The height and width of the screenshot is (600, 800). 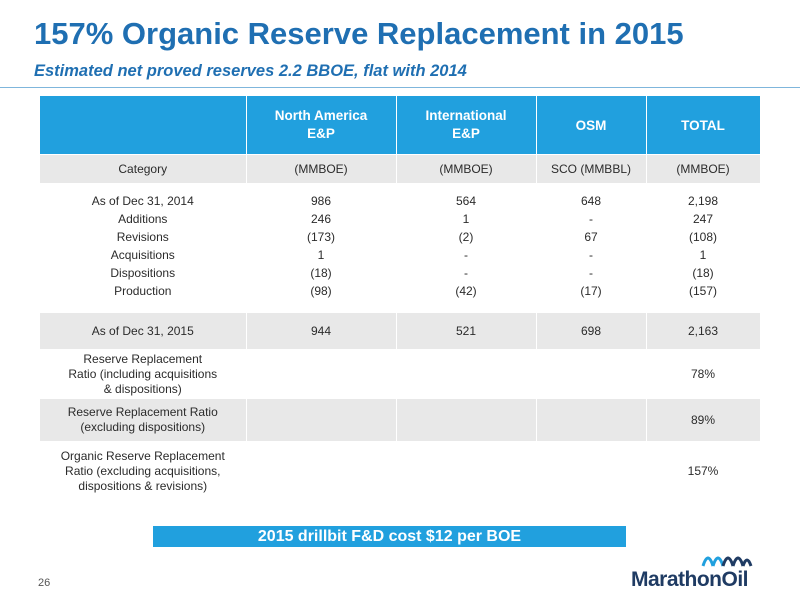 I want to click on table-value: 246, so click(x=321, y=219).